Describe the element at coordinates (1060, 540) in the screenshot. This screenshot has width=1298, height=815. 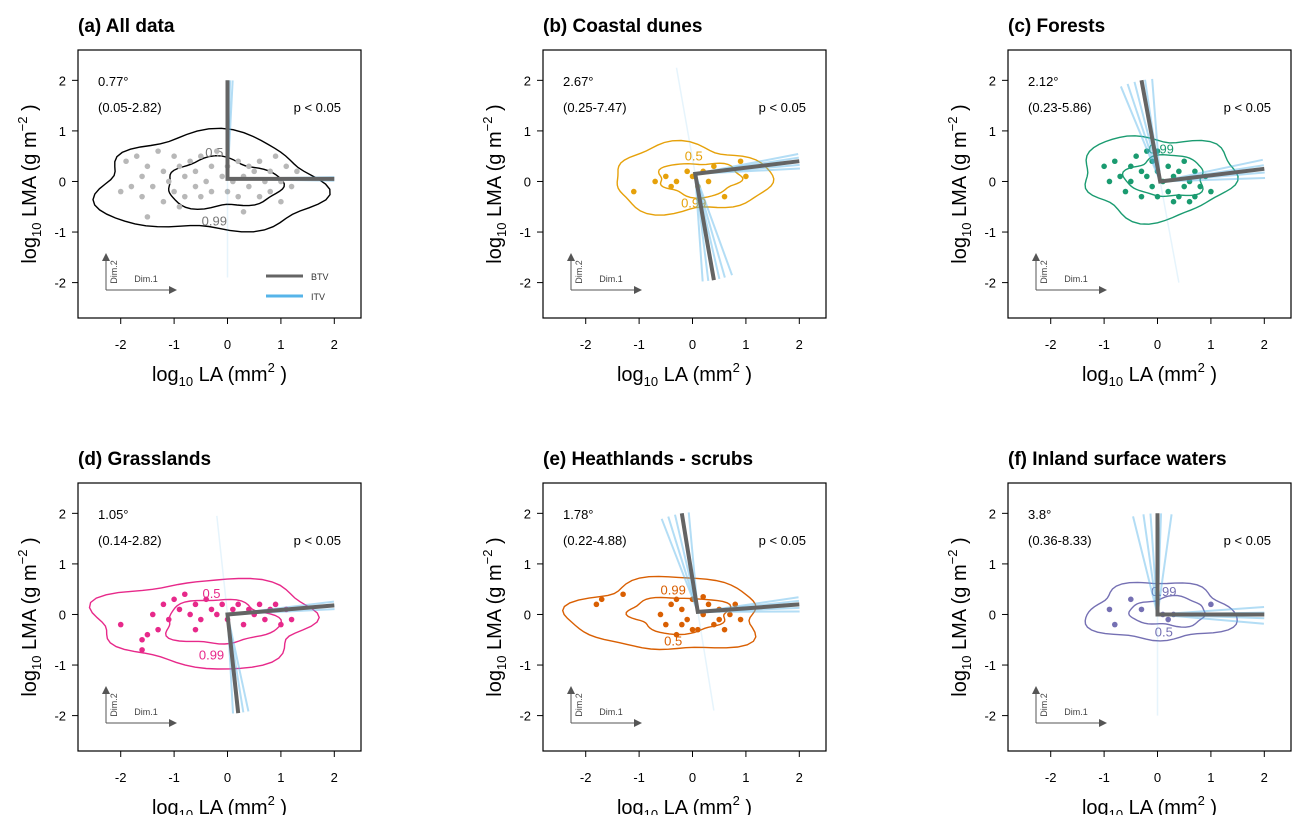
I see `angle-ci: (0.36-8.33)` at that location.